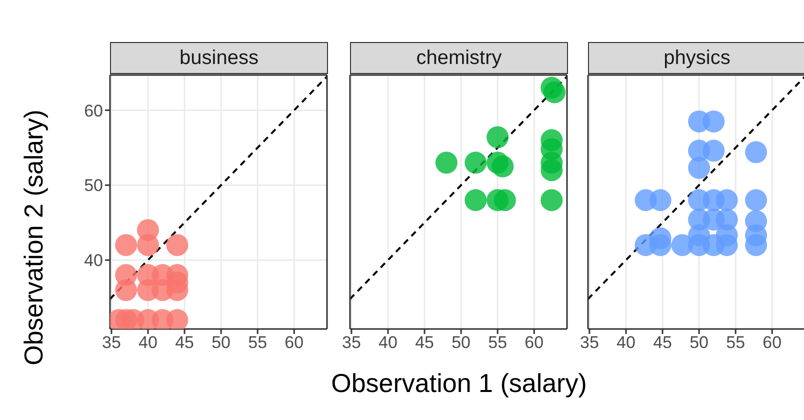  Describe the element at coordinates (459, 383) in the screenshot. I see `x-axis-title: Observation 1 (salary)` at that location.